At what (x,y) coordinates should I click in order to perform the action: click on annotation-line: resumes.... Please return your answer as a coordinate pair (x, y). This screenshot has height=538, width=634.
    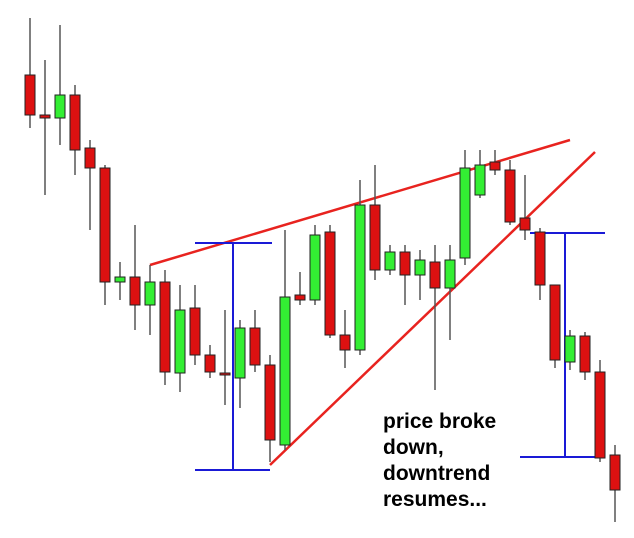
    Looking at the image, I should click on (435, 499).